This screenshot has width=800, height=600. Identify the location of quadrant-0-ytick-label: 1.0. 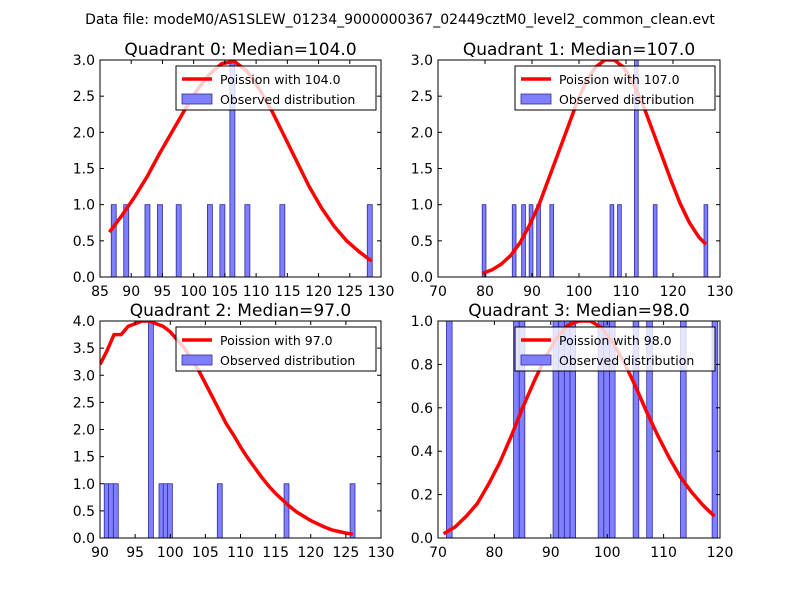
(84, 206).